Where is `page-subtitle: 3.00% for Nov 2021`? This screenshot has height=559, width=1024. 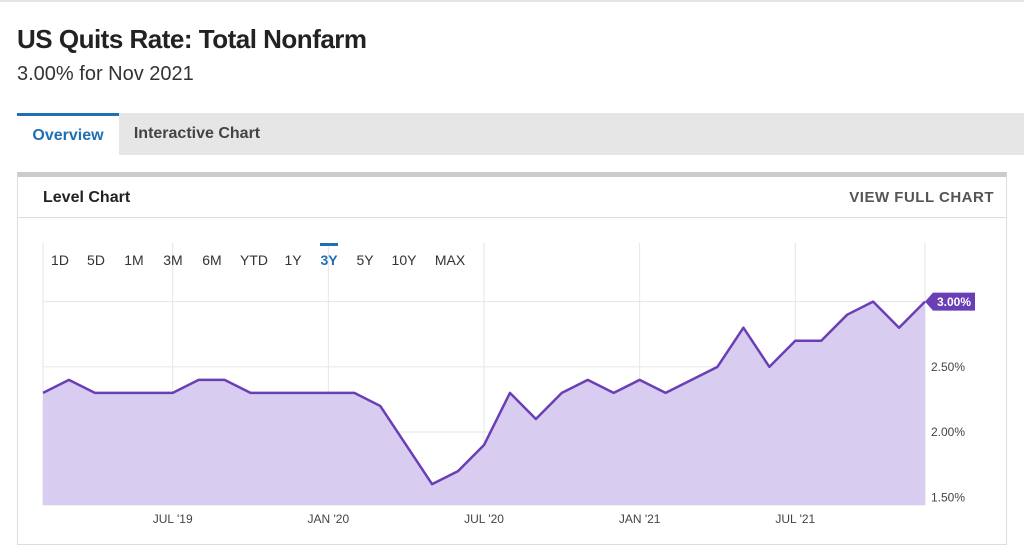 page-subtitle: 3.00% for Nov 2021 is located at coordinates (105, 74).